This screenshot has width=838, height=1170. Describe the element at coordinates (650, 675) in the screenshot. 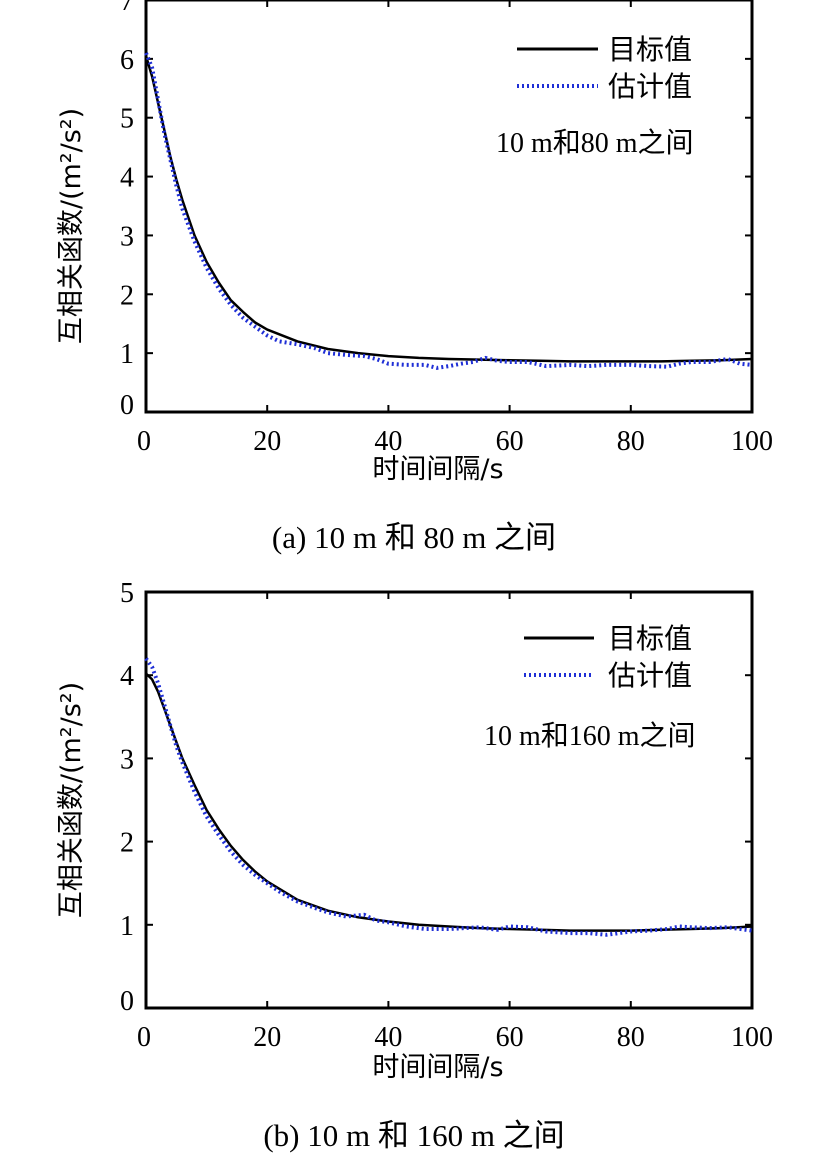

I see `legend-b-estimate-label: 估计值` at that location.